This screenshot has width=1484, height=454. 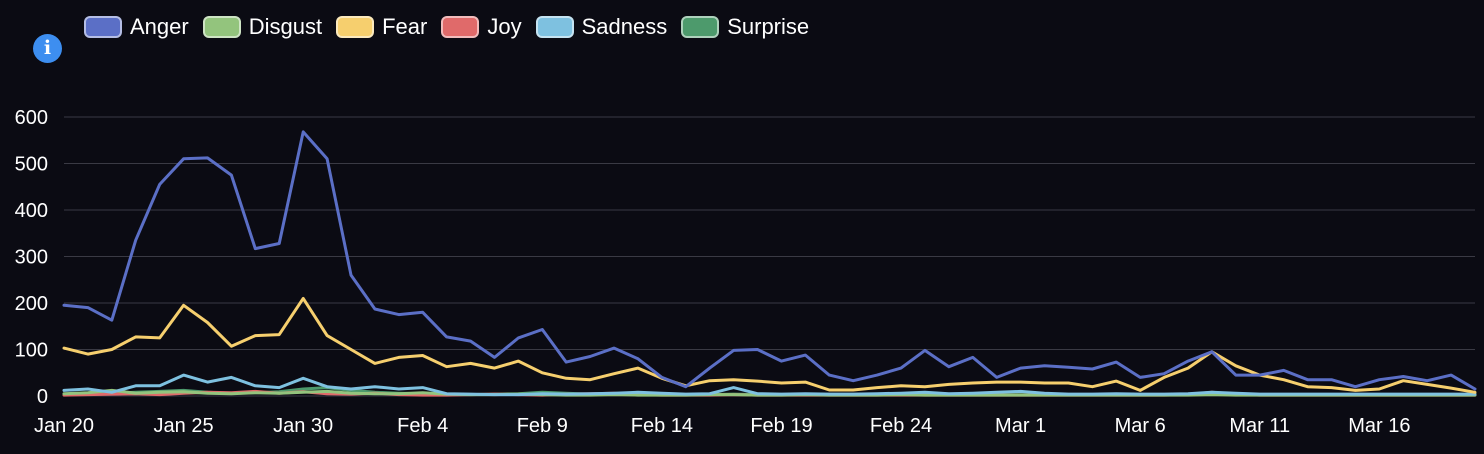 I want to click on legend-item-sadness: Sadness, so click(x=601, y=27).